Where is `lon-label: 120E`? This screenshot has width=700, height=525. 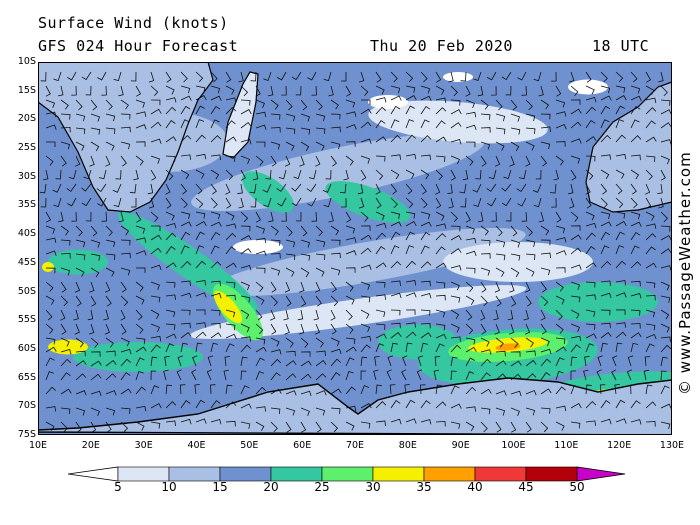 lon-label: 120E is located at coordinates (619, 445).